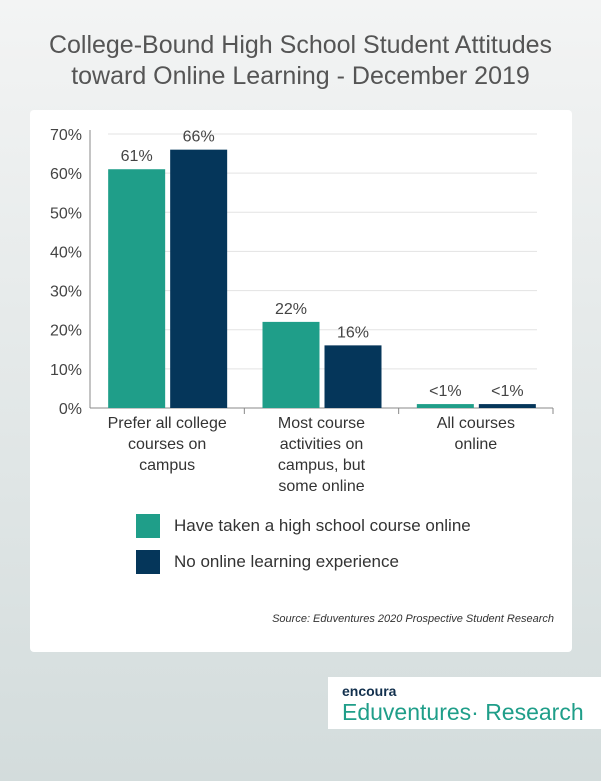  What do you see at coordinates (70, 409) in the screenshot?
I see `y-tick-label: 0%` at bounding box center [70, 409].